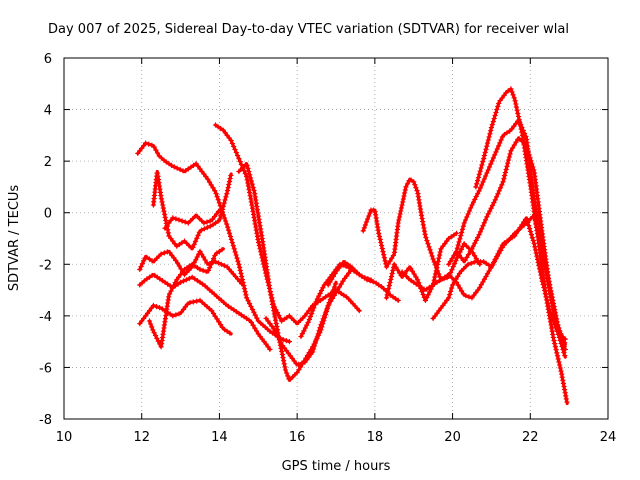  What do you see at coordinates (45, 317) in the screenshot?
I see `y-tick-label: -4` at bounding box center [45, 317].